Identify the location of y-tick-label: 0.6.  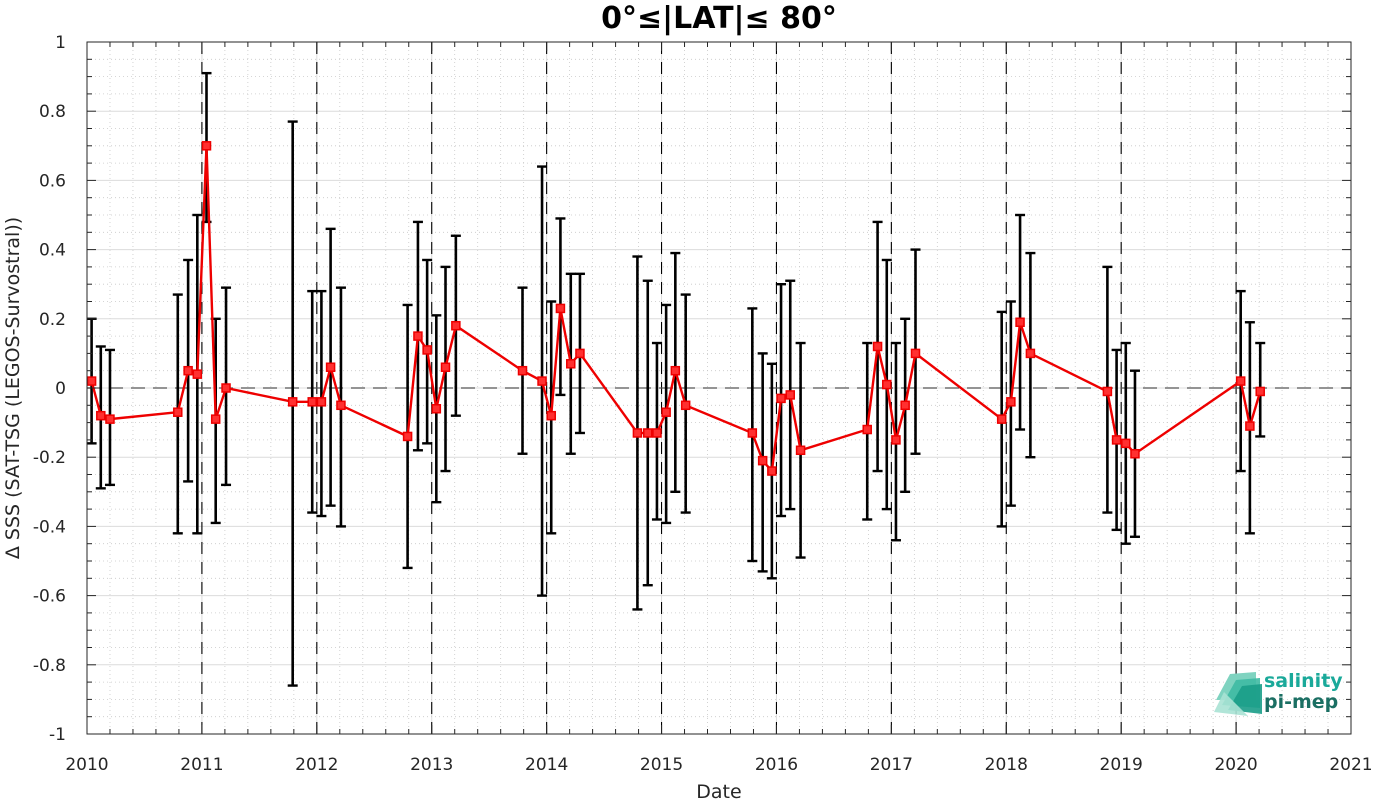
(52, 181).